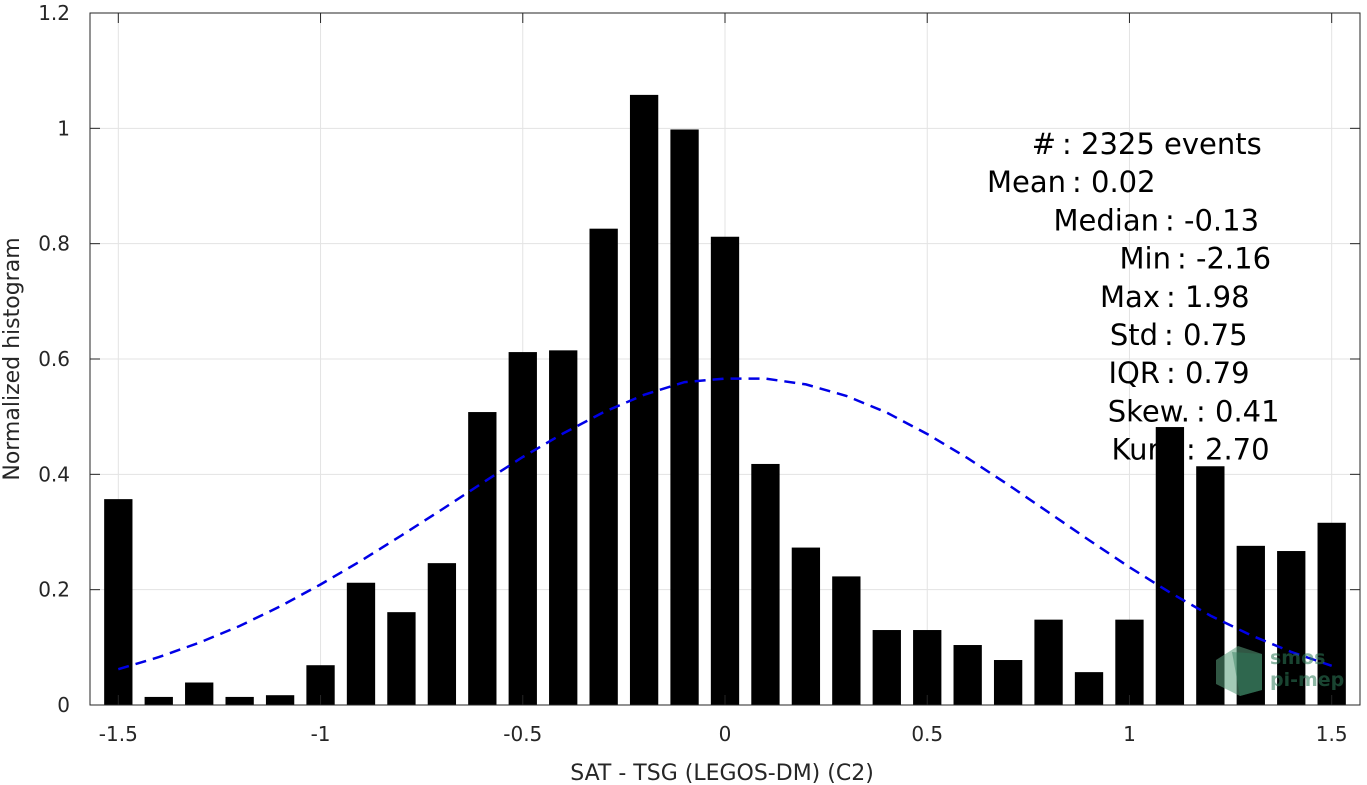 This screenshot has width=1367, height=785. Describe the element at coordinates (927, 734) in the screenshot. I see `x-tick-label-4: 0.5` at that location.